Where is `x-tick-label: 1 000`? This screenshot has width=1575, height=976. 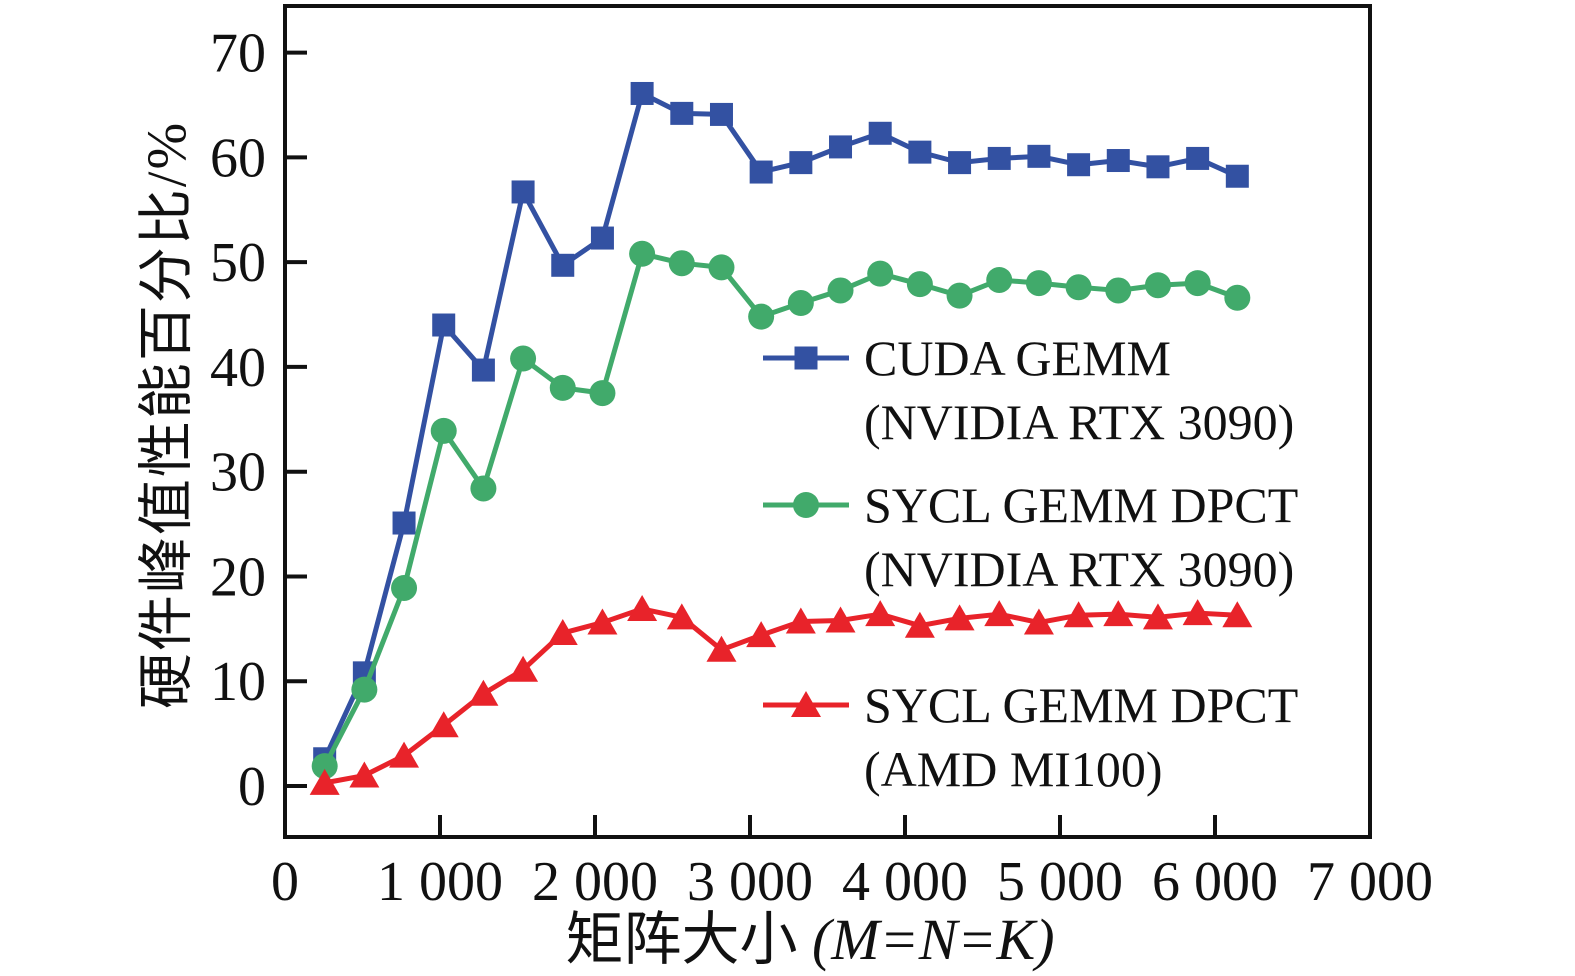 x-tick-label: 1 000 is located at coordinates (440, 882).